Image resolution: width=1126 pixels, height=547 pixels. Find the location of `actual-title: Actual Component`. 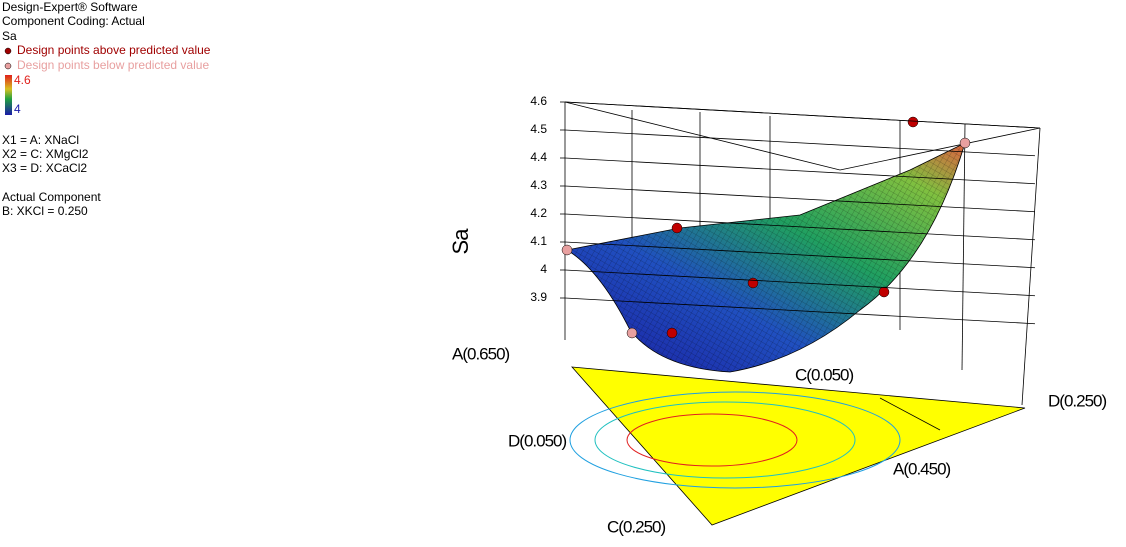

actual-title: Actual Component is located at coordinates (51, 197).